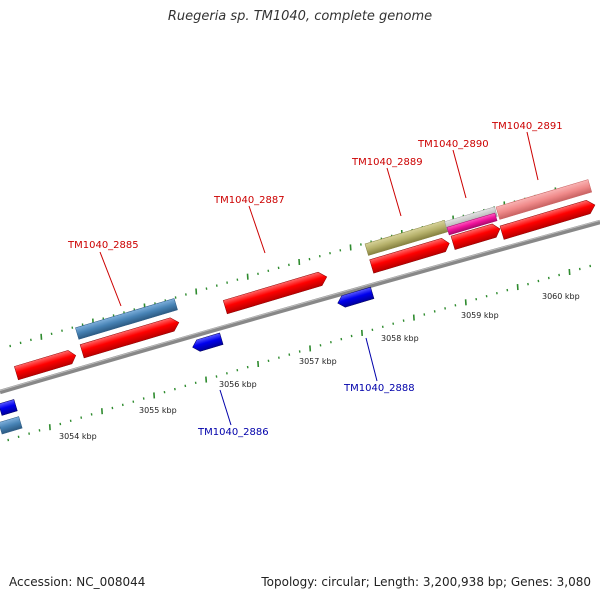 The height and width of the screenshot is (600, 600). What do you see at coordinates (238, 384) in the screenshot?
I see `scale-label: 3056 kbp` at bounding box center [238, 384].